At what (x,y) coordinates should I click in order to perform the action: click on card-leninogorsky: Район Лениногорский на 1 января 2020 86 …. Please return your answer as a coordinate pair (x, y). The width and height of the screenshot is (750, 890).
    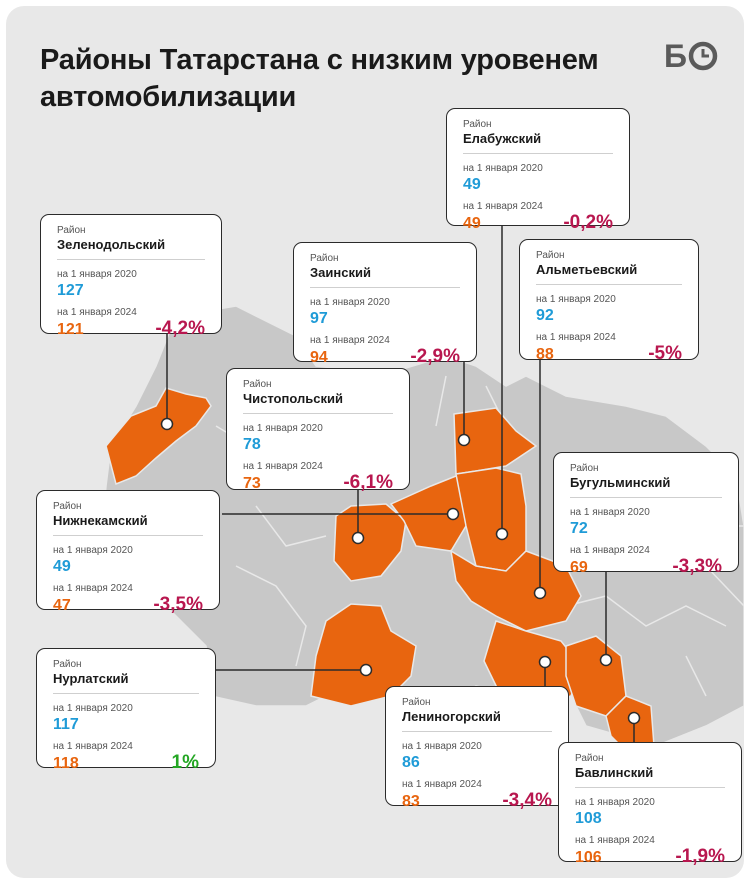
    Looking at the image, I should click on (477, 748).